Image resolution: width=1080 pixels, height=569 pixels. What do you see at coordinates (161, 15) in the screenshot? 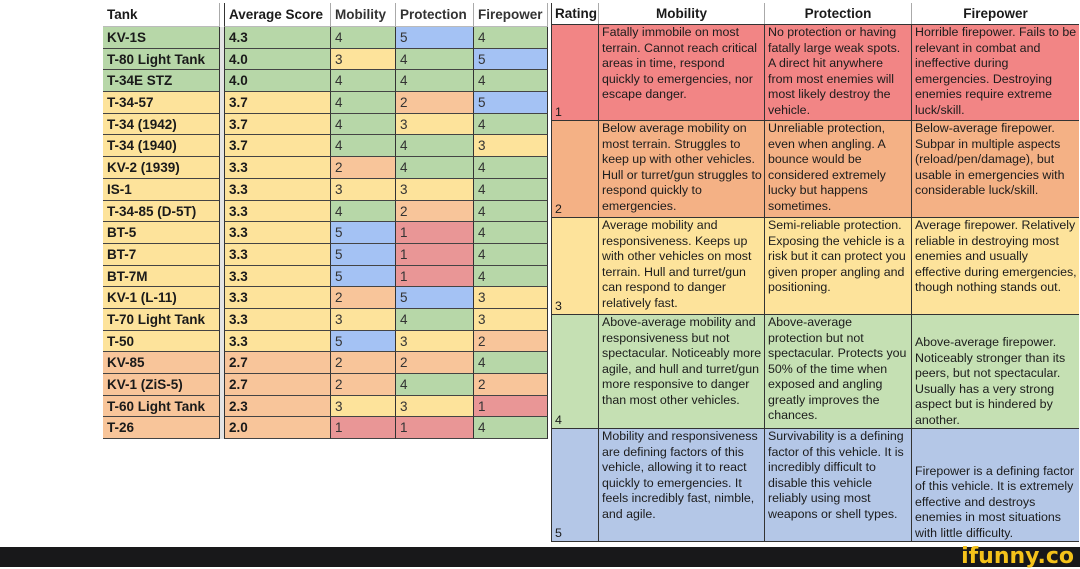
I see `header-tank: Tank` at bounding box center [161, 15].